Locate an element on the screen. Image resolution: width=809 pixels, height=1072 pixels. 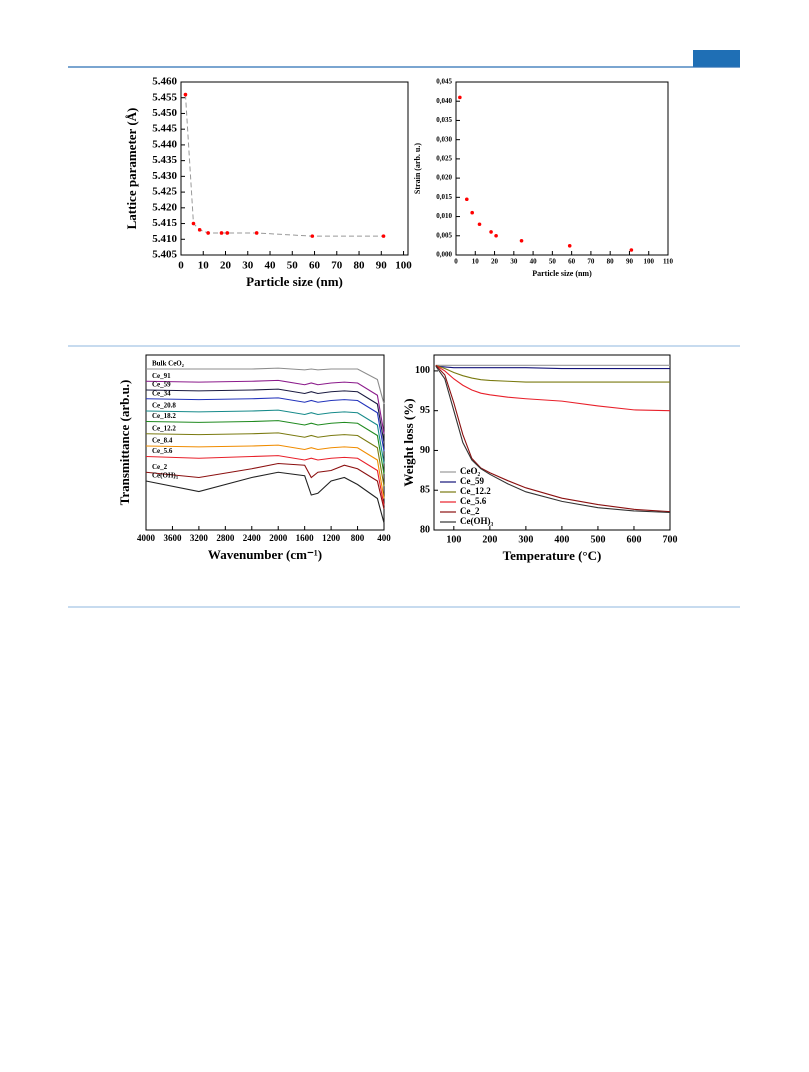
y-tick-label: 5.405 is located at coordinates (164, 255).